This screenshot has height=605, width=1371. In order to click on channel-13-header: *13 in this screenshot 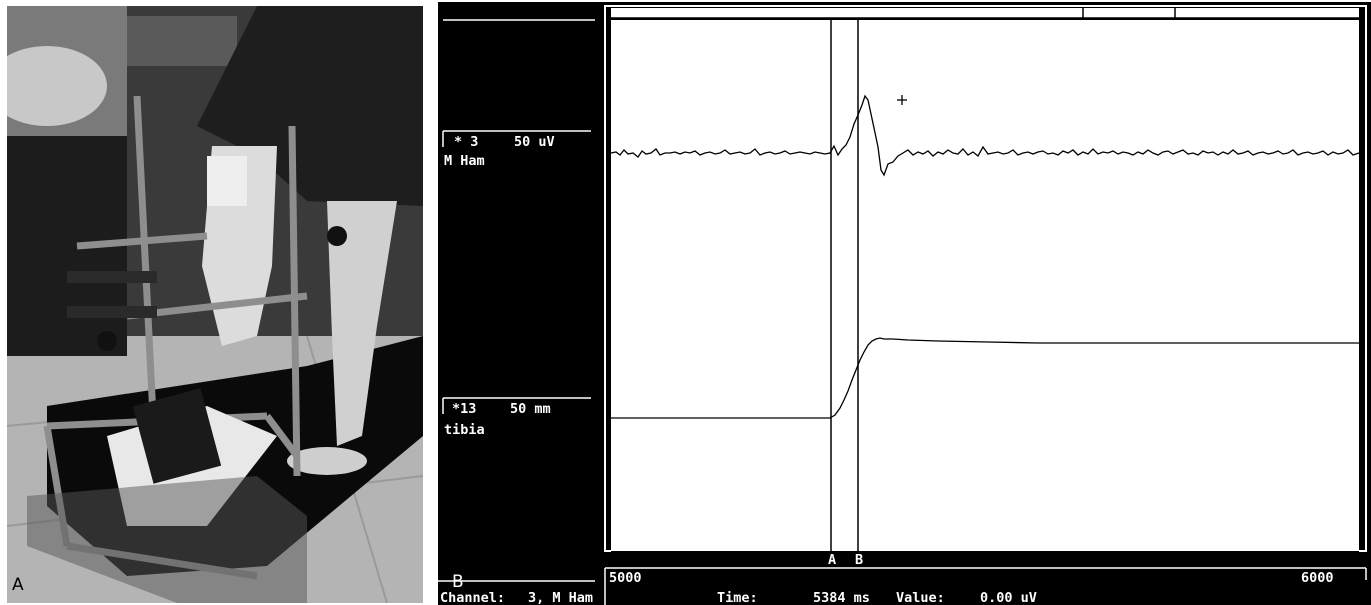, I will do `click(464, 409)`.